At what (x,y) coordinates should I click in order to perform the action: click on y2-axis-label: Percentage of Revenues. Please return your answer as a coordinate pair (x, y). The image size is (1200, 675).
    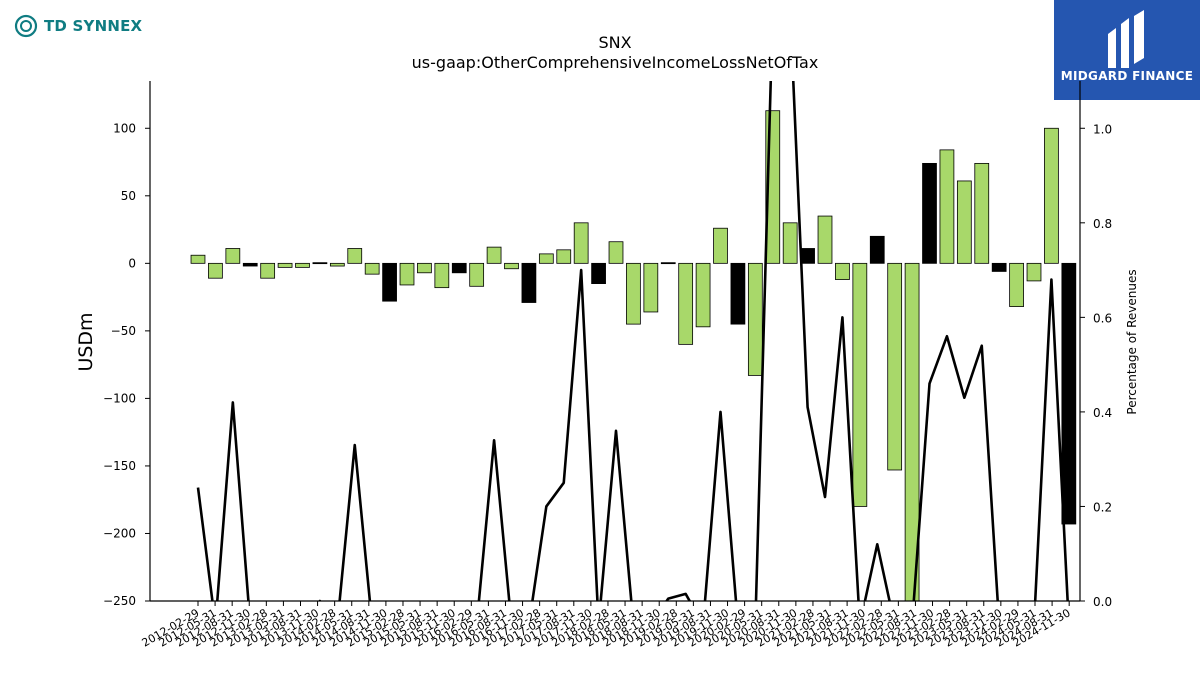
    Looking at the image, I should click on (1132, 341).